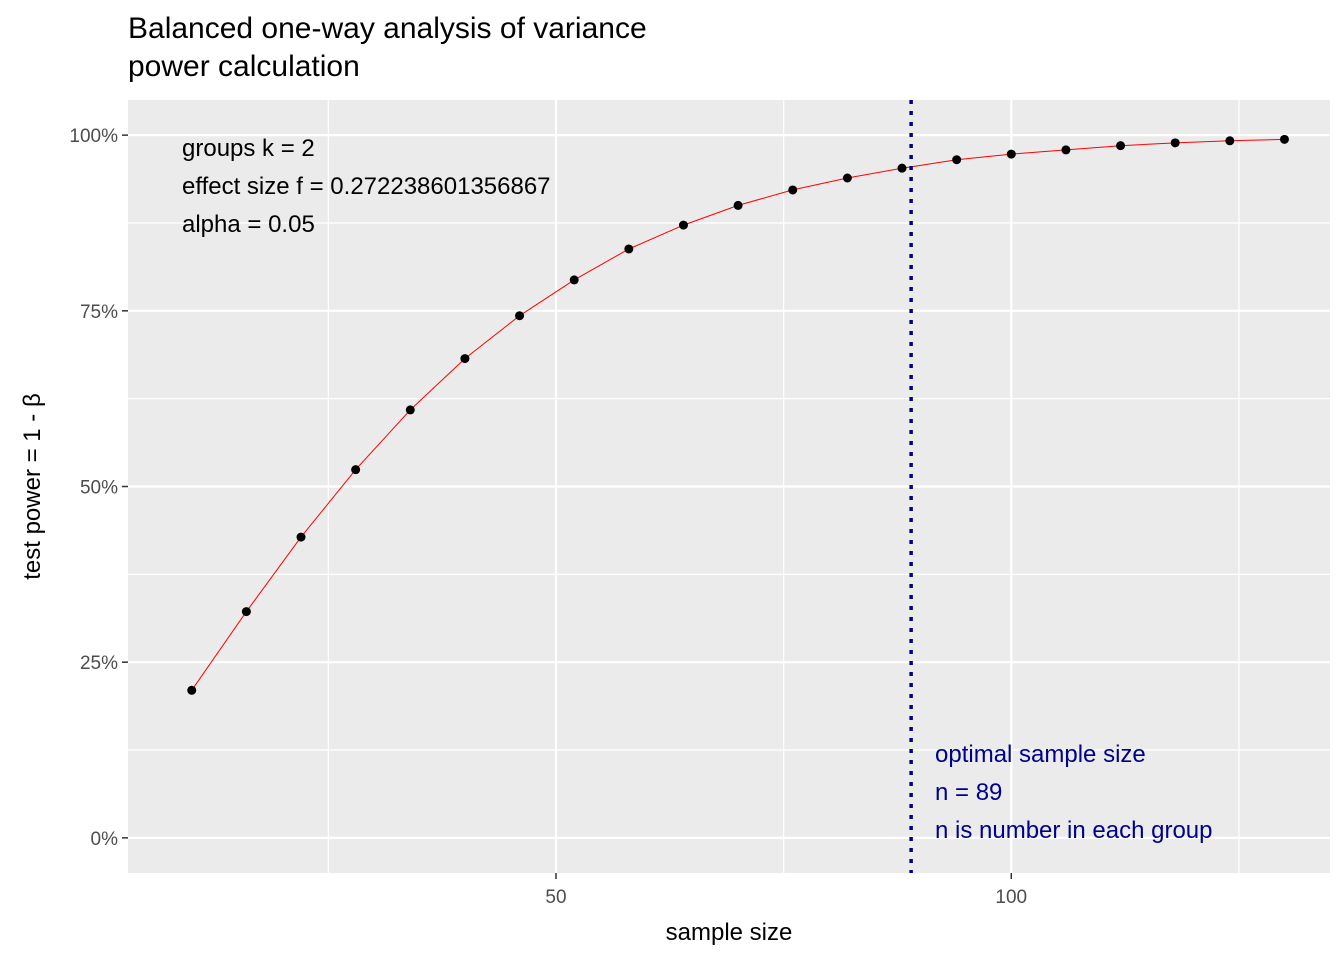 This screenshot has height=960, width=1344. I want to click on y-tick-label: 50%, so click(99, 488).